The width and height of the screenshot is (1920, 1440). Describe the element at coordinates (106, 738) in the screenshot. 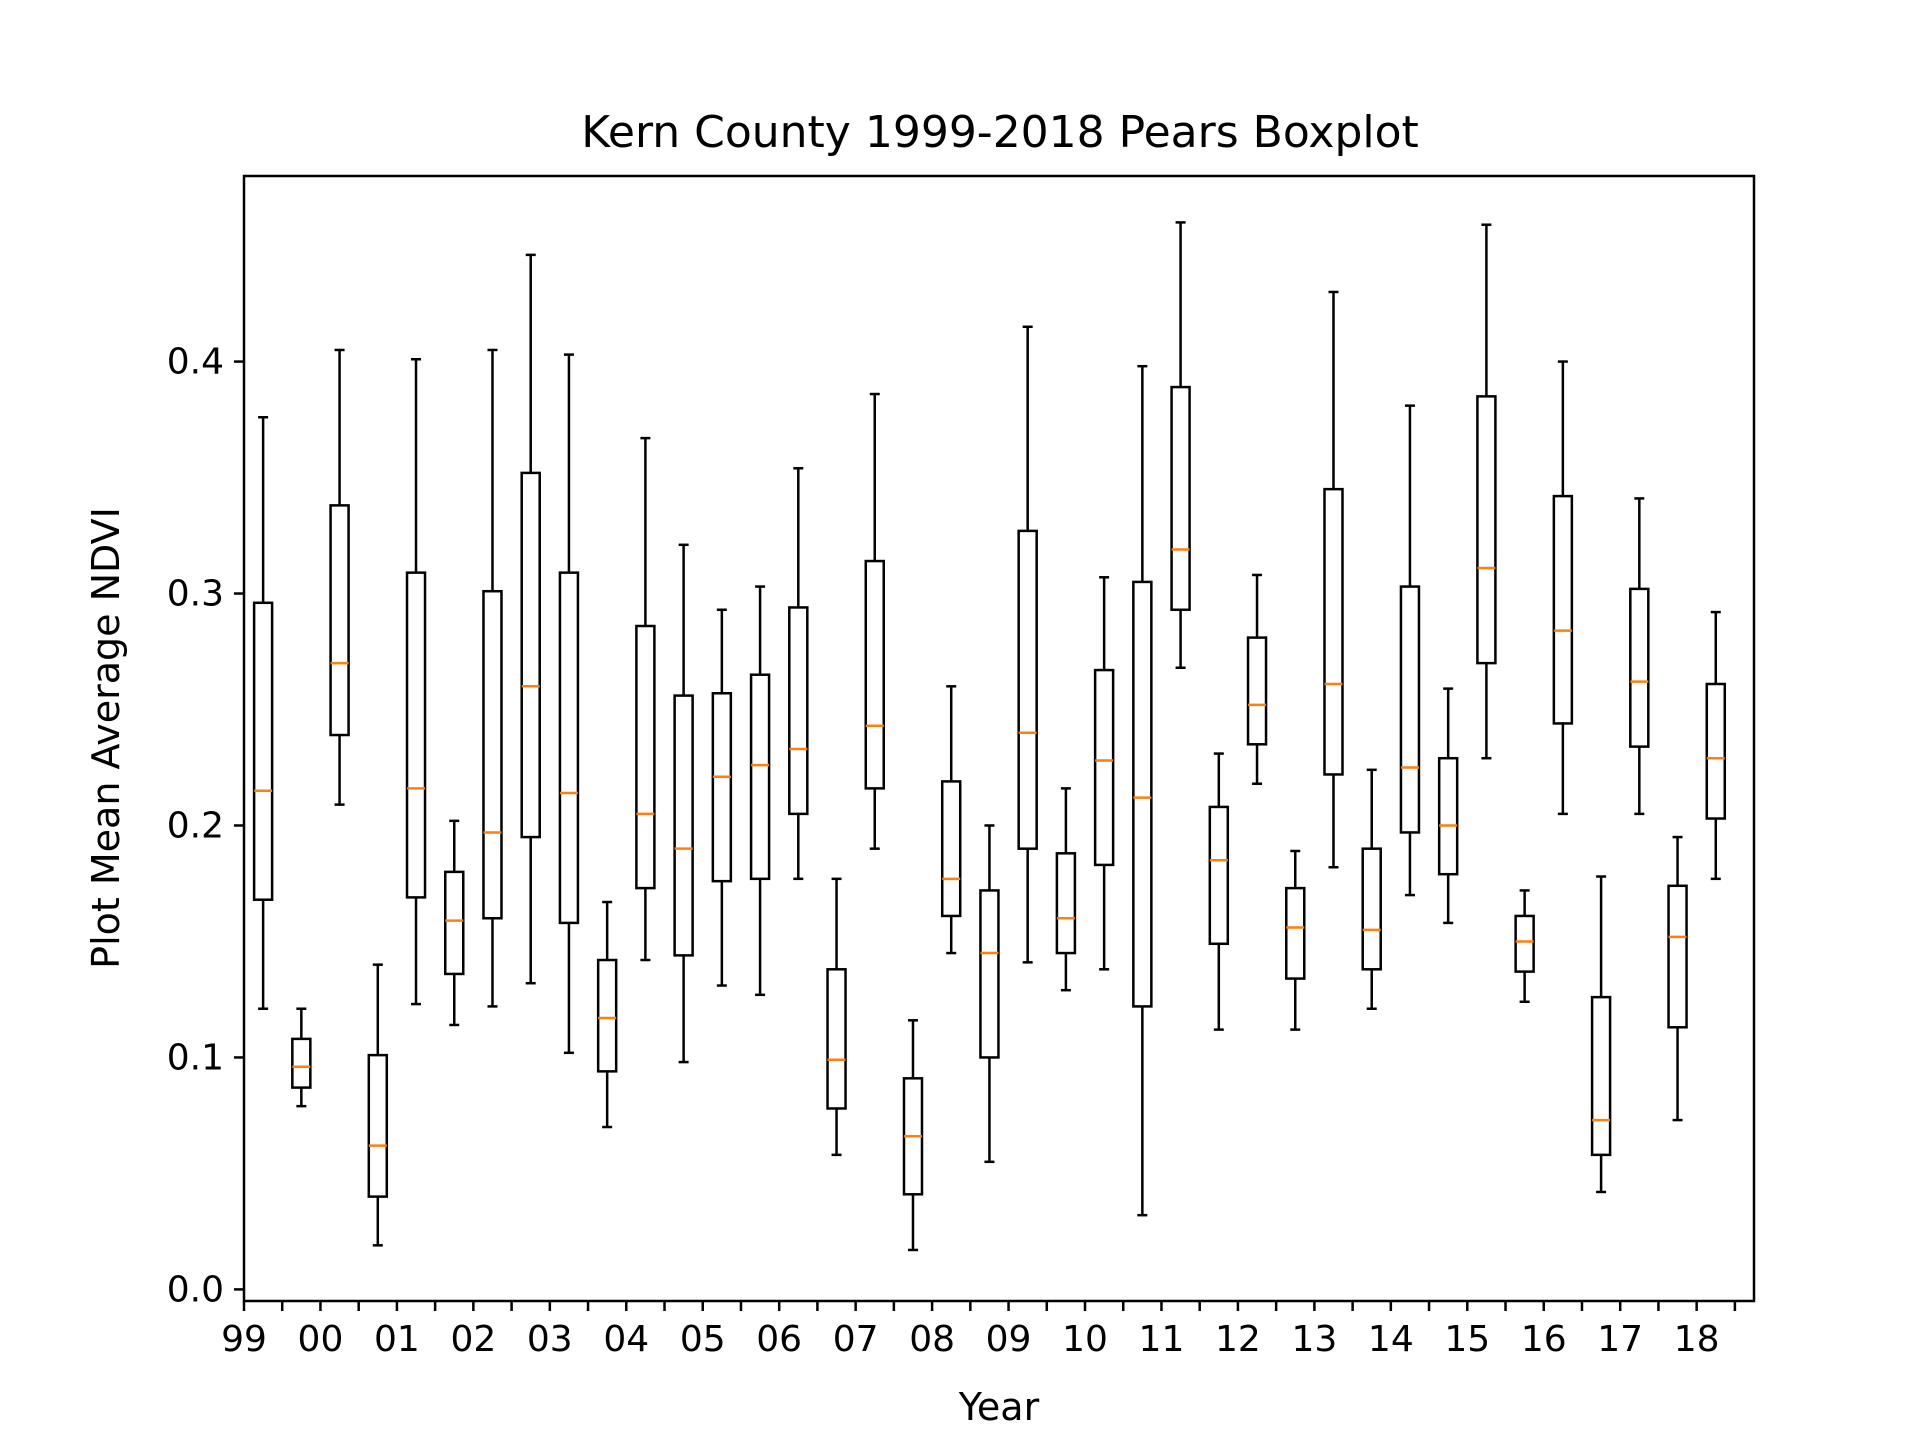

I see `y-axis-label: Plot Mean Average NDVI` at that location.